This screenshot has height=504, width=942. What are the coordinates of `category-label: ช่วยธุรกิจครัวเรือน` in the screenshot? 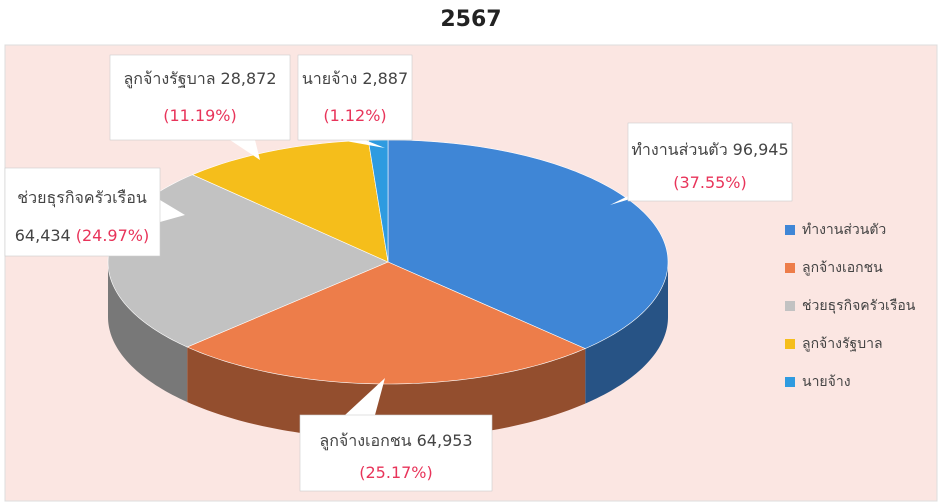 It's located at (82, 198).